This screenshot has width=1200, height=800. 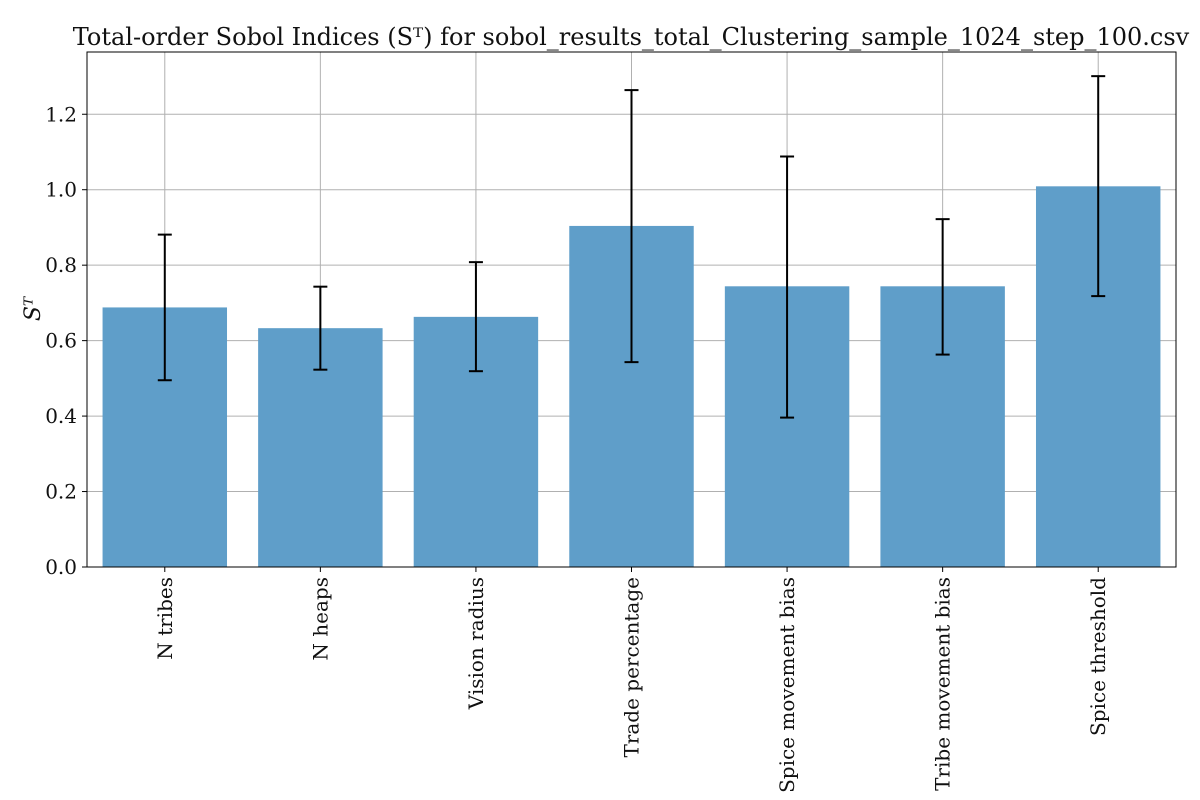 What do you see at coordinates (61, 341) in the screenshot?
I see `y-tick-label: 0.6` at bounding box center [61, 341].